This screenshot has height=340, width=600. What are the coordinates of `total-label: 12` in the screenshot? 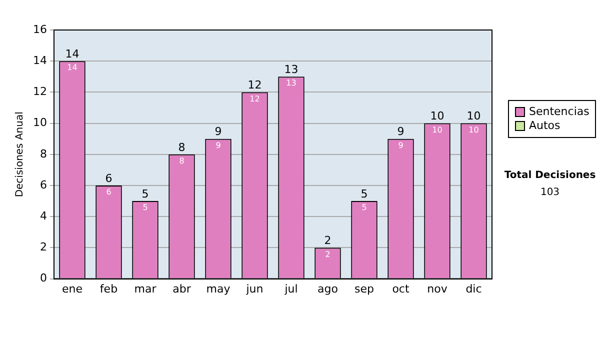 It's located at (255, 85).